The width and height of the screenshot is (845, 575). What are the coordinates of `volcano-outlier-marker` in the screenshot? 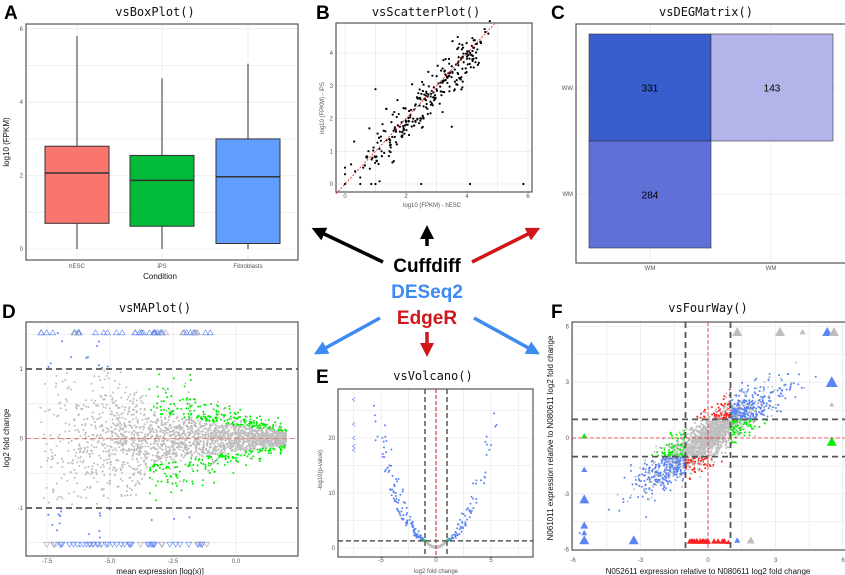 It's located at (353, 399).